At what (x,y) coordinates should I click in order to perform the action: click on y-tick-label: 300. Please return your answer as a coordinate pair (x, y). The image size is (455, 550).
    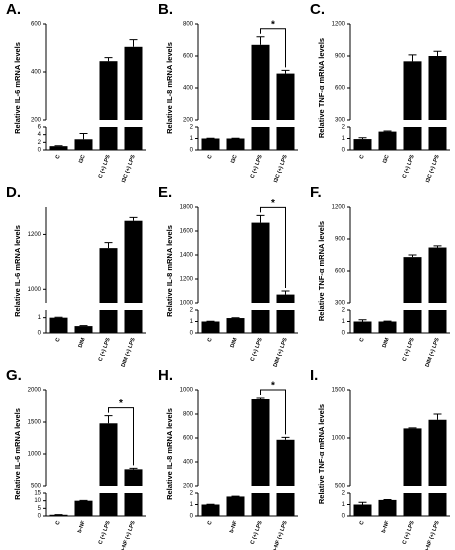
    Looking at the image, I should click on (340, 304).